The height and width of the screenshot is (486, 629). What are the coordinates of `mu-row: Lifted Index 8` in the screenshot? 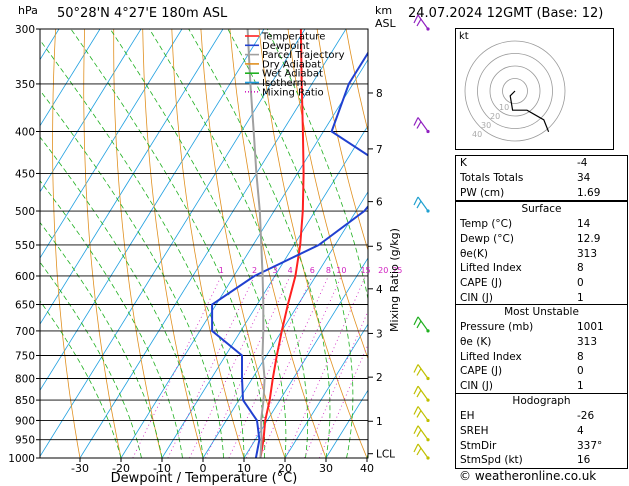 It's located at (522, 356).